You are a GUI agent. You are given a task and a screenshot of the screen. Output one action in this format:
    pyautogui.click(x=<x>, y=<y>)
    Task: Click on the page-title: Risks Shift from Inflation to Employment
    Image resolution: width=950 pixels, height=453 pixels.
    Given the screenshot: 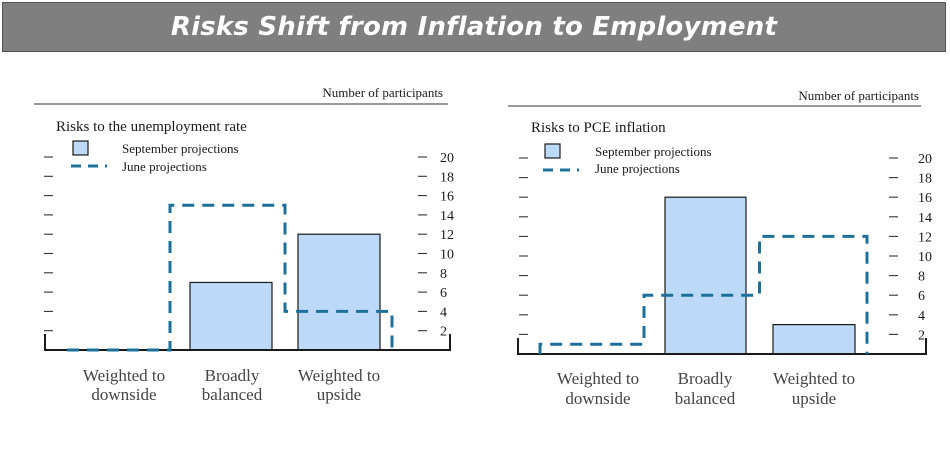 What is the action you would take?
    pyautogui.click(x=474, y=27)
    